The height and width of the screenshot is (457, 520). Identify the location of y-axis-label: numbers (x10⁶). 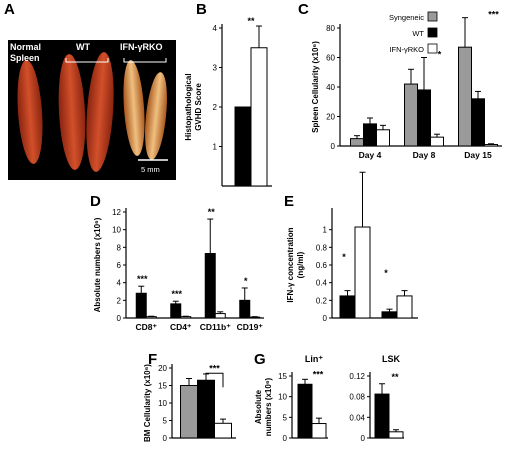
(268, 406).